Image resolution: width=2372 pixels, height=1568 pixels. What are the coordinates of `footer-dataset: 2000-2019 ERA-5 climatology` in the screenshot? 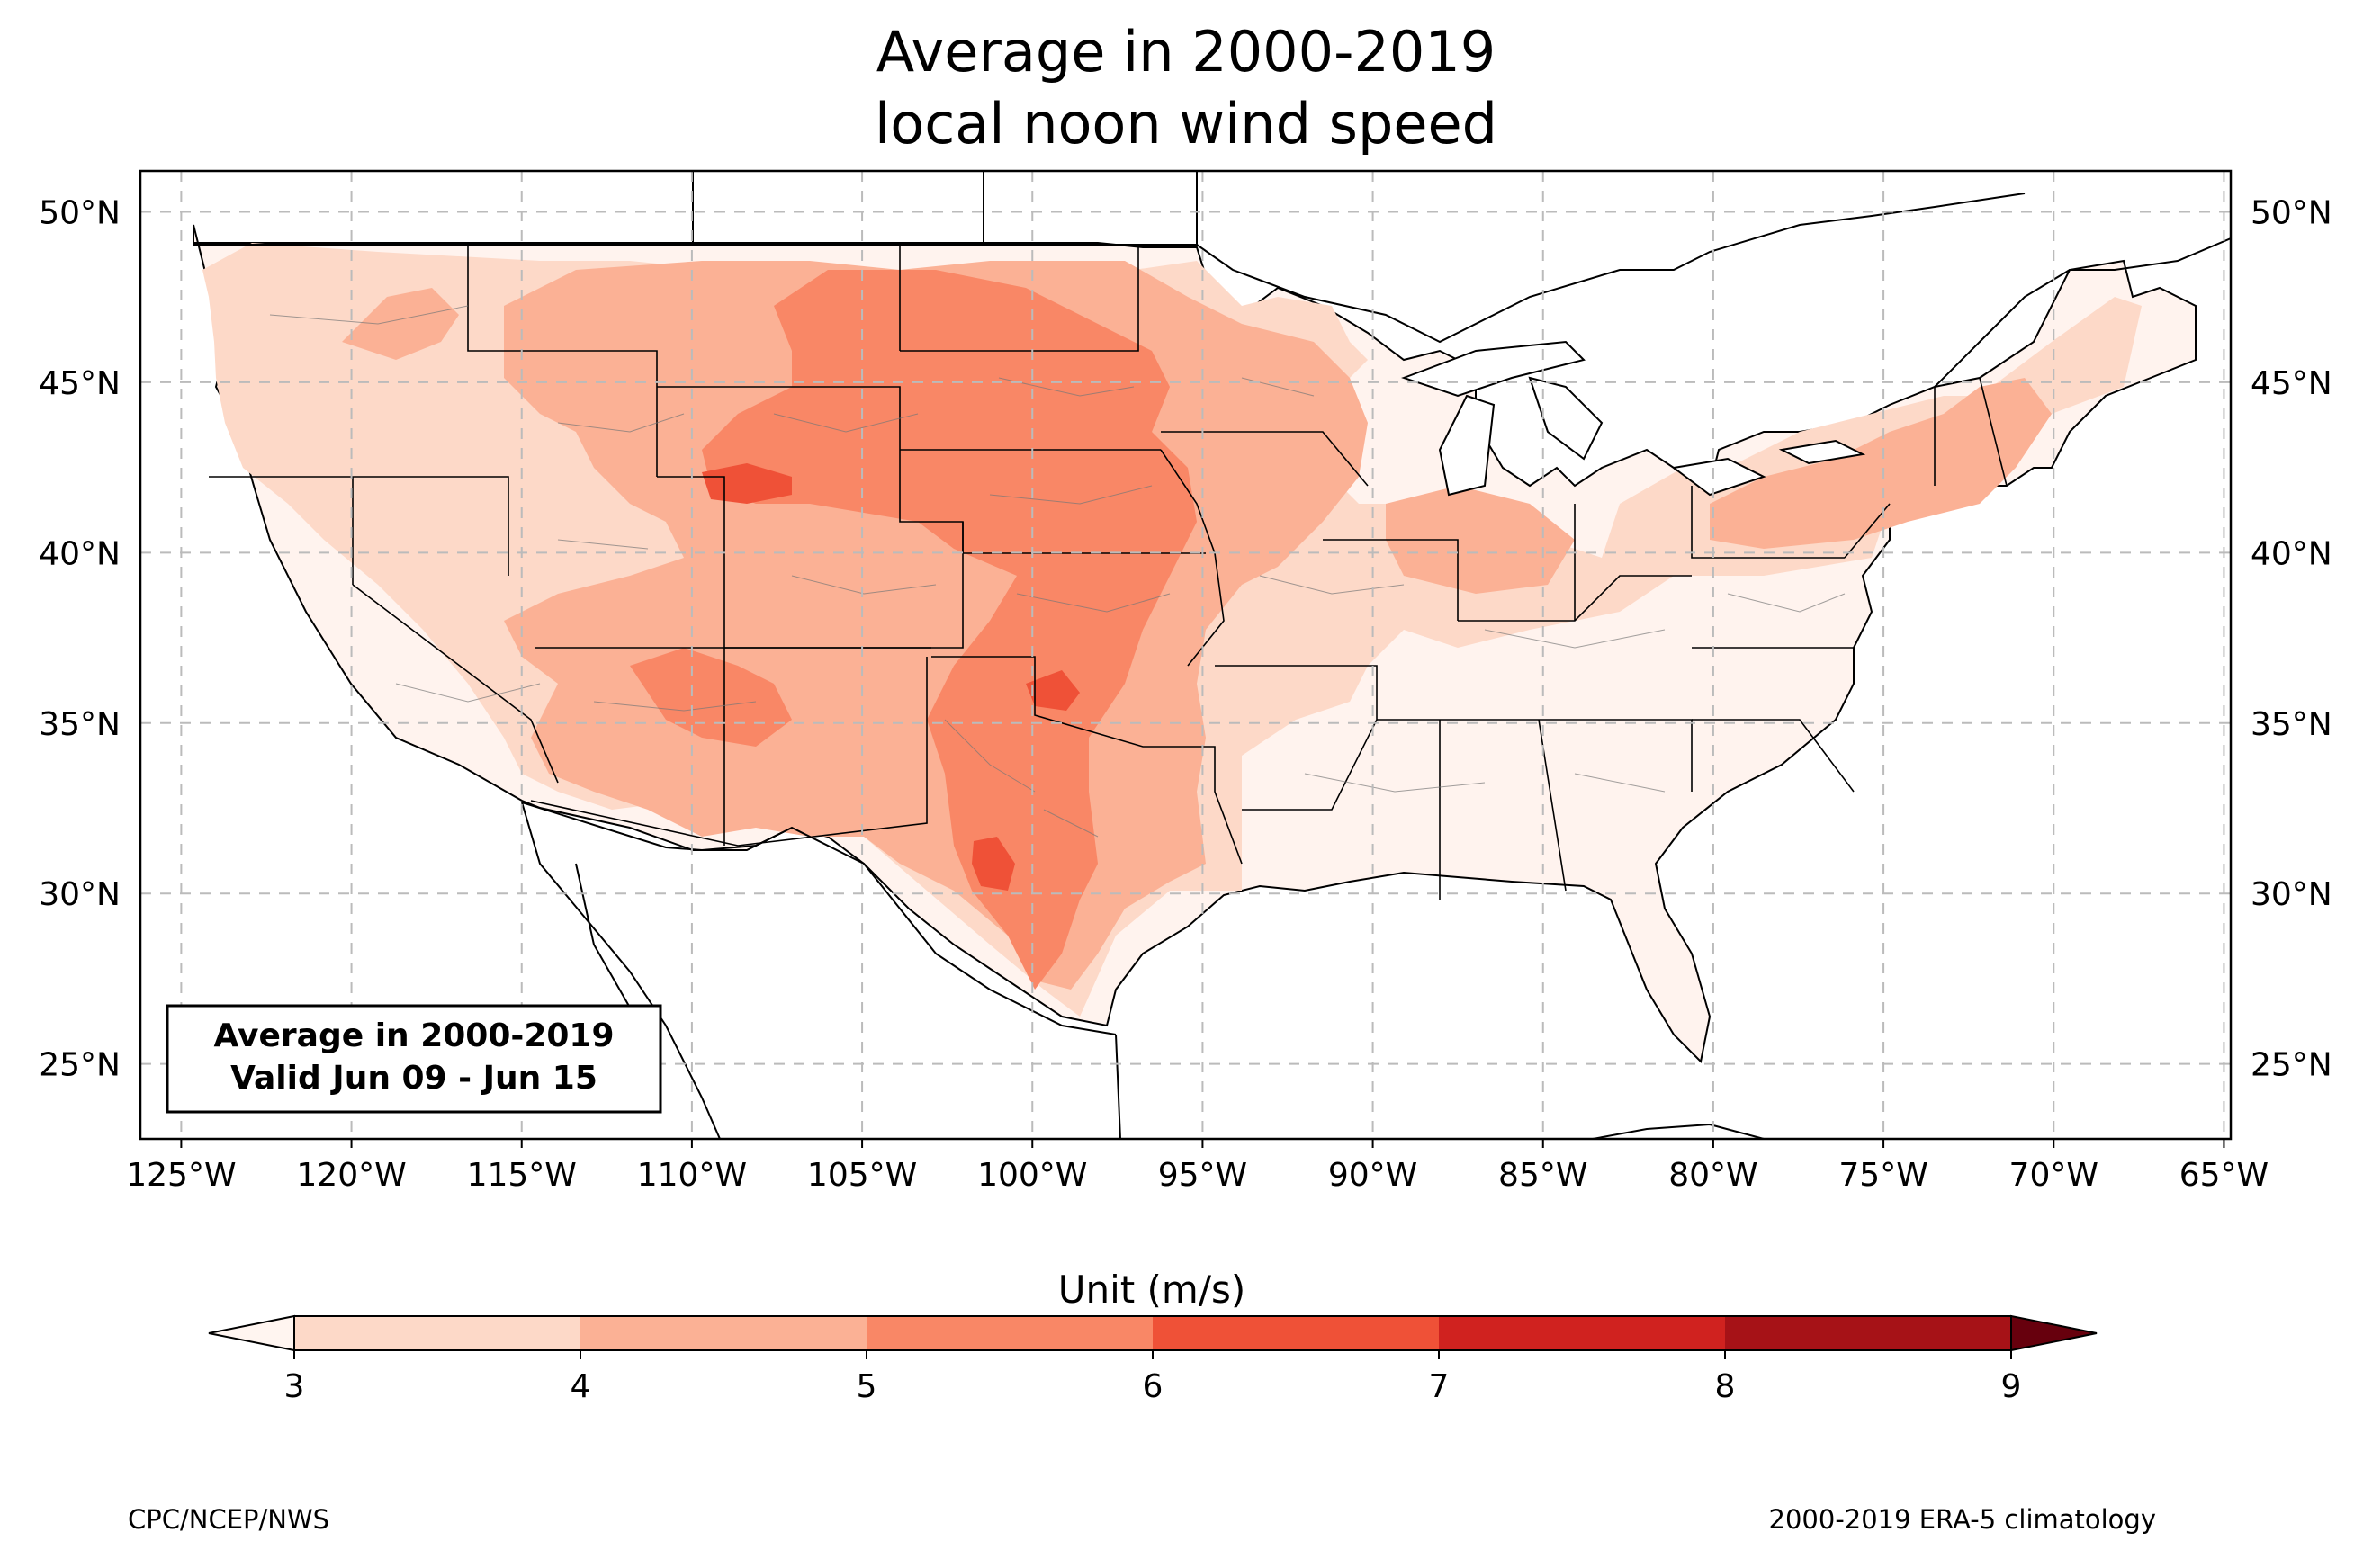 It's located at (1962, 1519).